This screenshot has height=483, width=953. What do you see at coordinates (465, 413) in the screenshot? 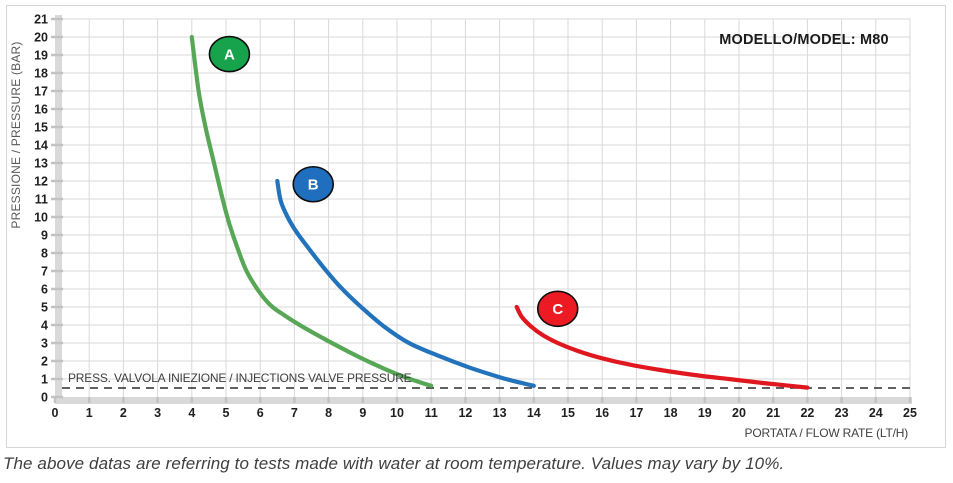
I see `x-tick-label: 12` at bounding box center [465, 413].